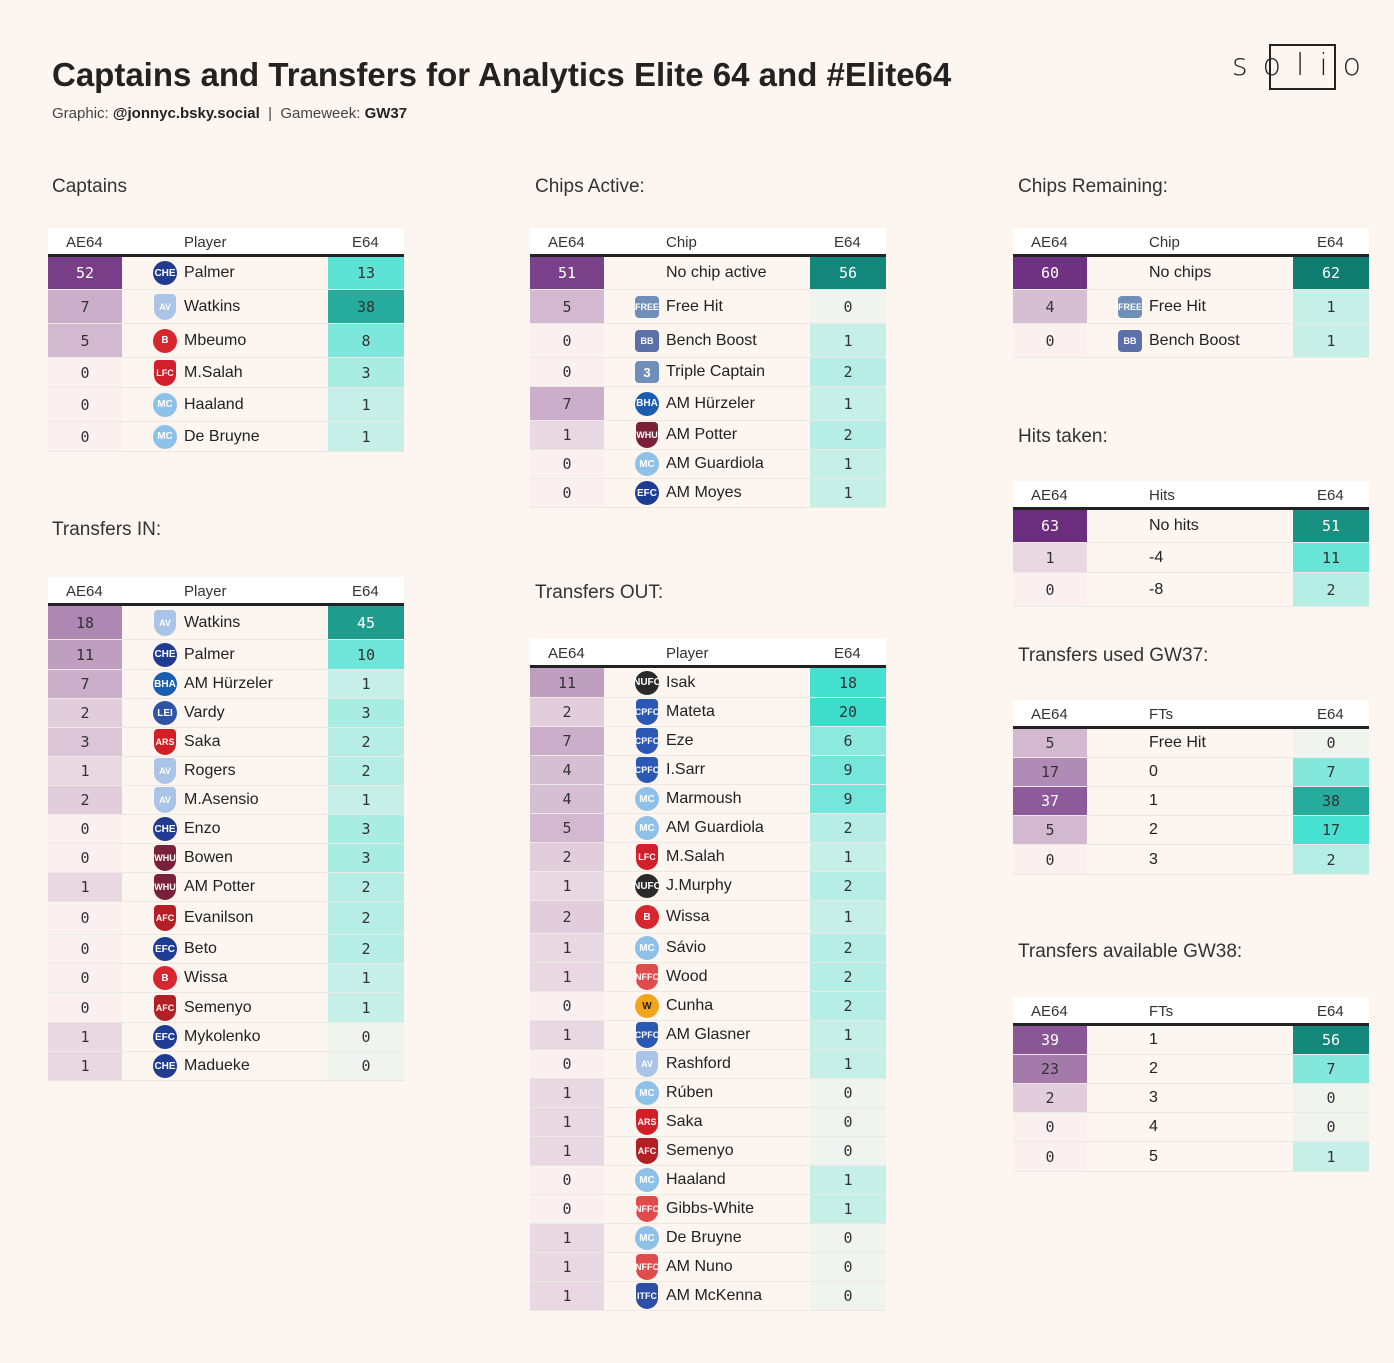  Describe the element at coordinates (366, 273) in the screenshot. I see `e64-value: 13` at that location.